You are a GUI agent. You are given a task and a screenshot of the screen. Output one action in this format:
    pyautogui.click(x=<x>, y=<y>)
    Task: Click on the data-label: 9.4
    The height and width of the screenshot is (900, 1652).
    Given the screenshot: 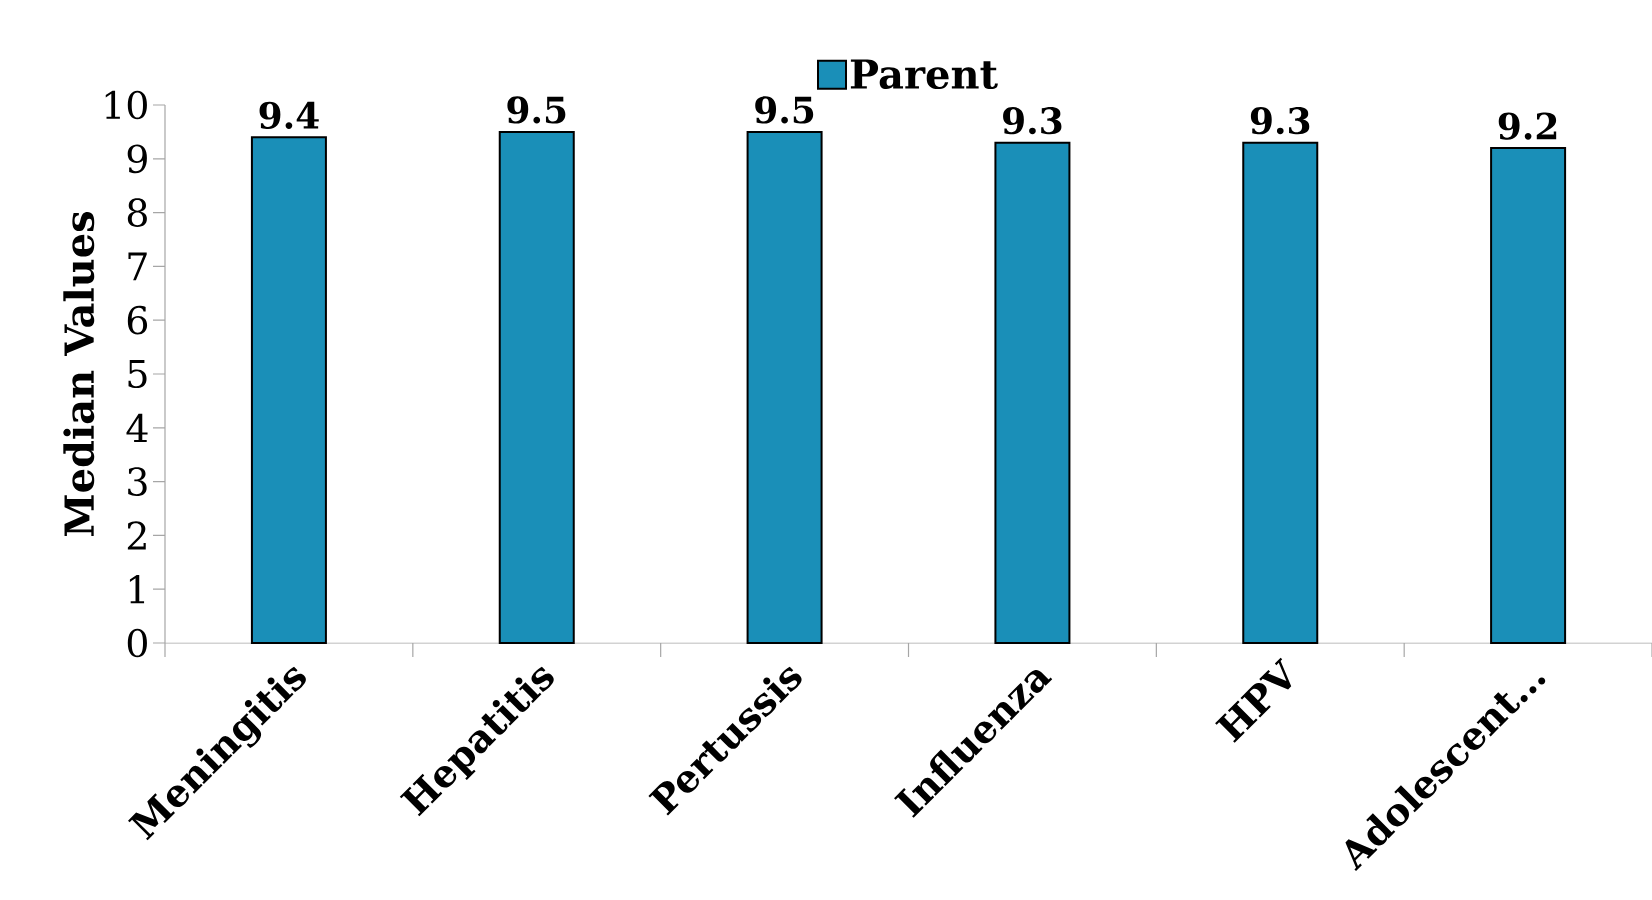 What is the action you would take?
    pyautogui.click(x=289, y=115)
    